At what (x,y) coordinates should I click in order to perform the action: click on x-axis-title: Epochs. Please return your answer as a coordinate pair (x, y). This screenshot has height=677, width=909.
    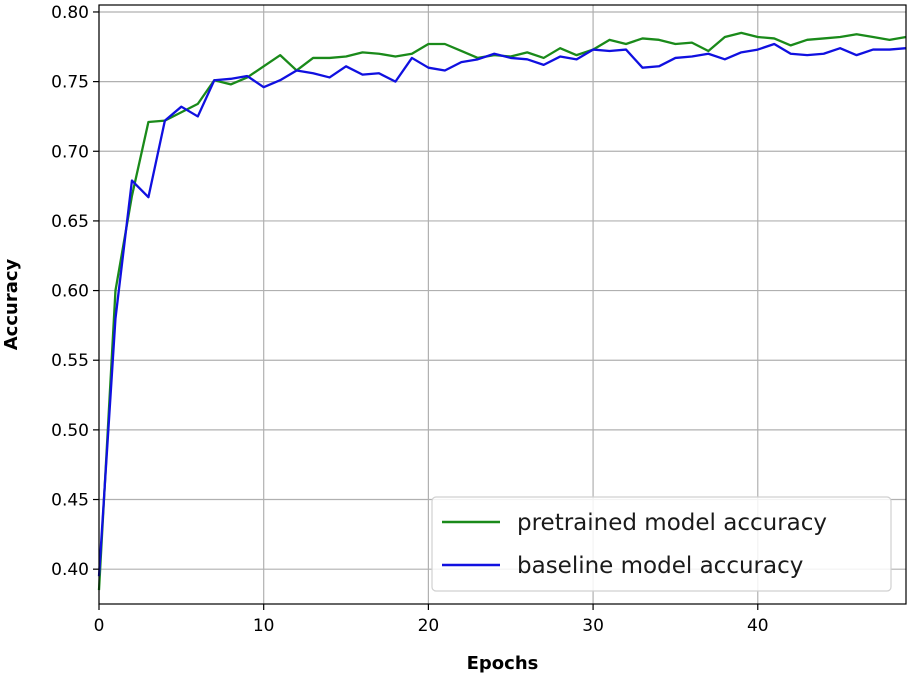
    Looking at the image, I should click on (503, 663).